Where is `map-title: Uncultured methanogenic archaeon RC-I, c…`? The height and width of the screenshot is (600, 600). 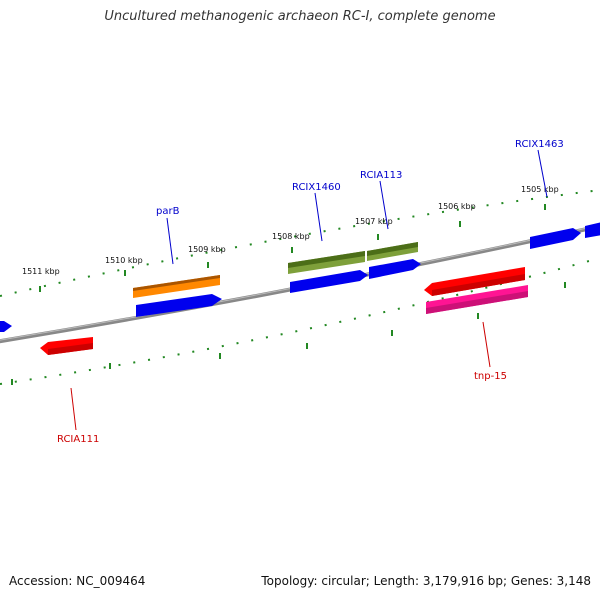 map-title: Uncultured methanogenic archaeon RC-I, c… is located at coordinates (300, 16).